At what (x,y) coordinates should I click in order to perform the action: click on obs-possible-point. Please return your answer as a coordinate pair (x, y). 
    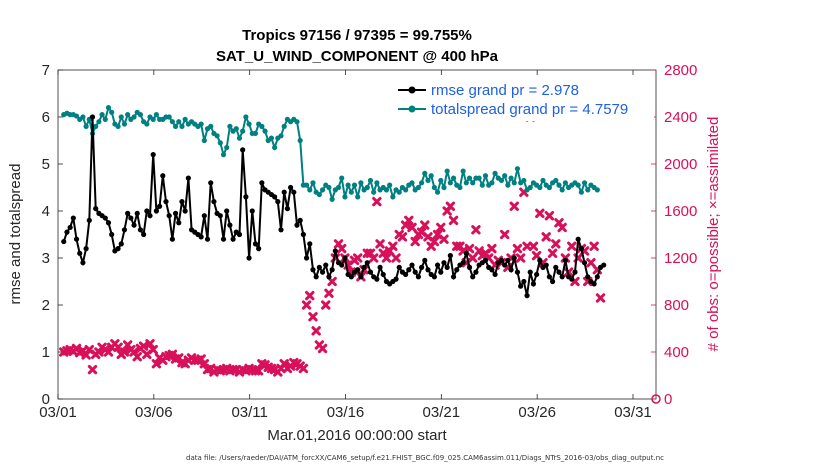
    Looking at the image, I should click on (656, 399).